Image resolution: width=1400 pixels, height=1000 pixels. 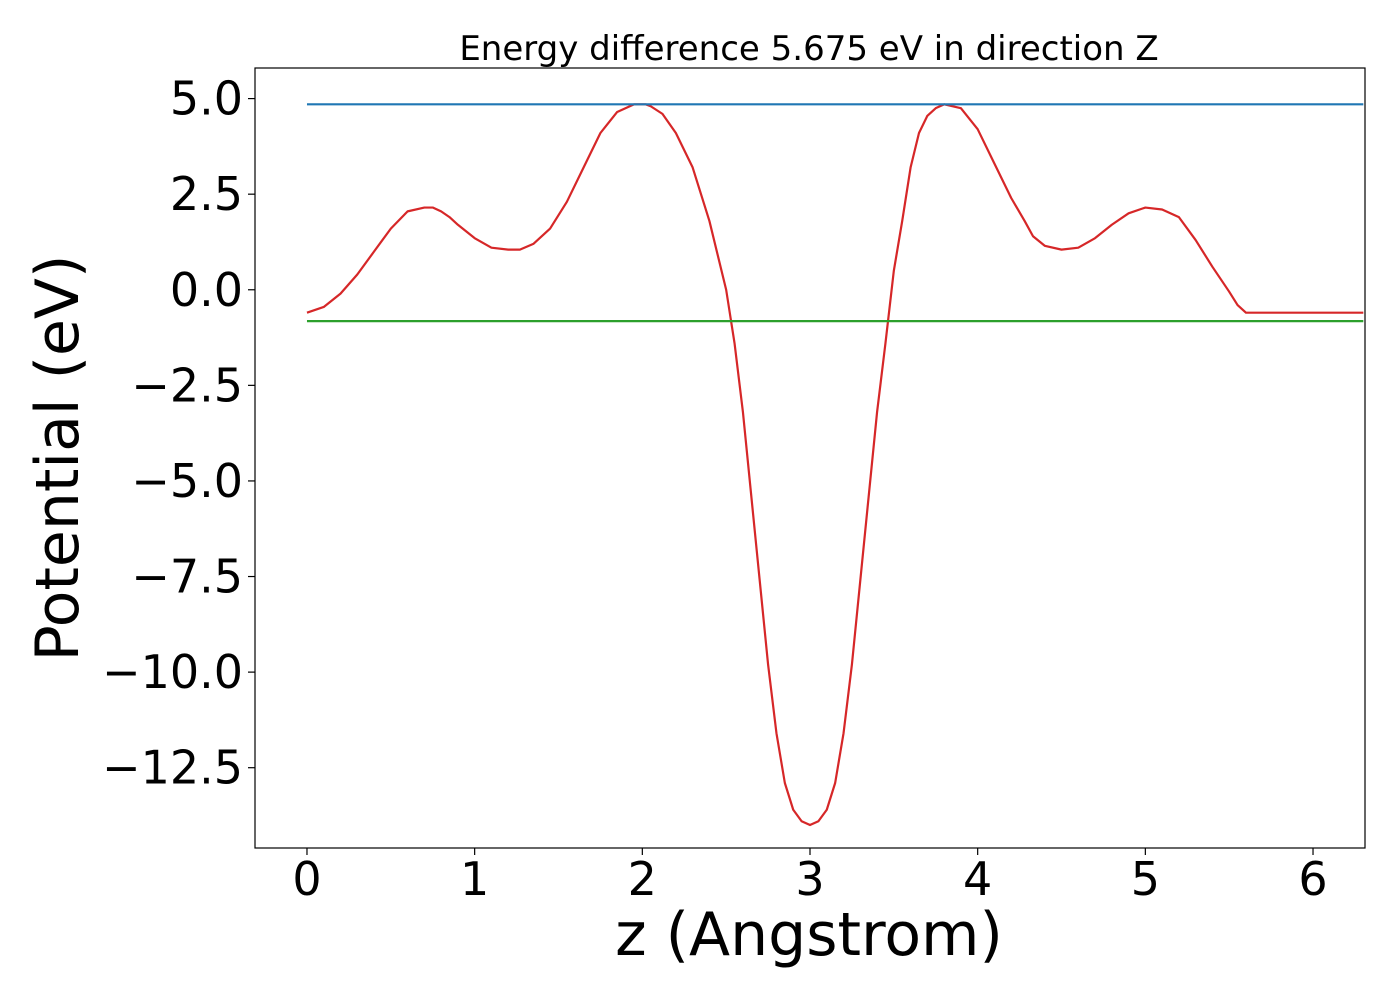 I want to click on x-tick-label: 2, so click(x=642, y=879).